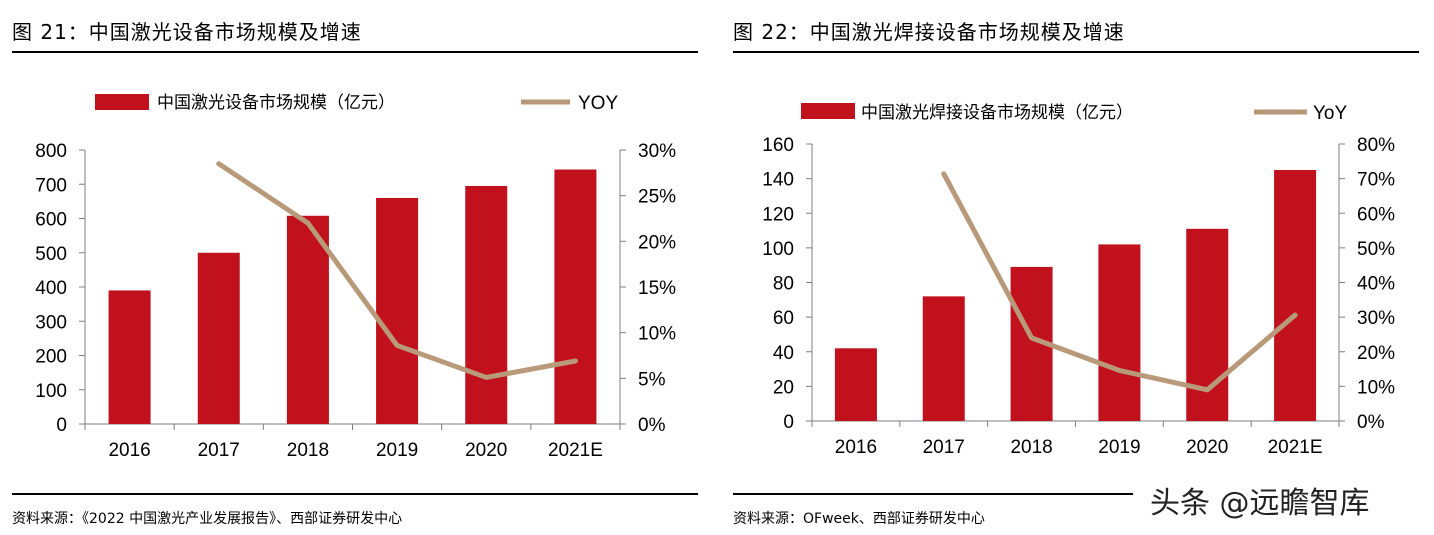 The height and width of the screenshot is (535, 1434). Describe the element at coordinates (859, 519) in the screenshot. I see `source-note: 资料来源：OFweek、西部证券研发中心` at that location.